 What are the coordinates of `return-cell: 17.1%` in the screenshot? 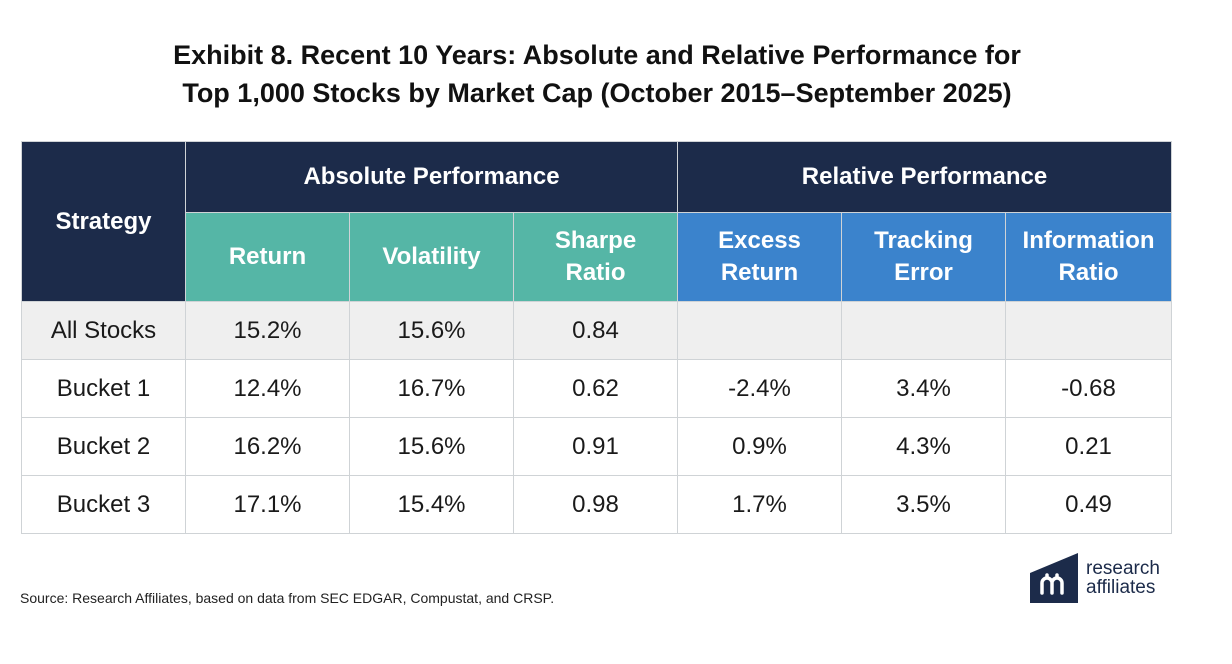 It's located at (267, 504).